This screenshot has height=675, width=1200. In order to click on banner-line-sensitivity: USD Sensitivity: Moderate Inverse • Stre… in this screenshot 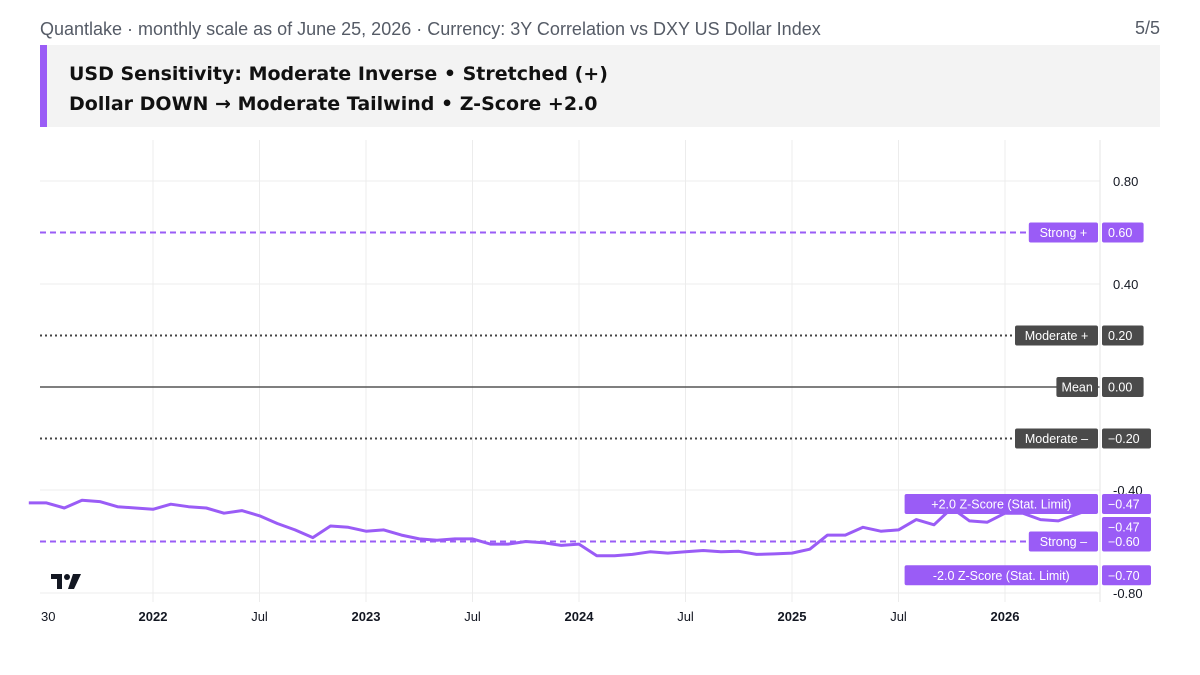, I will do `click(338, 74)`.